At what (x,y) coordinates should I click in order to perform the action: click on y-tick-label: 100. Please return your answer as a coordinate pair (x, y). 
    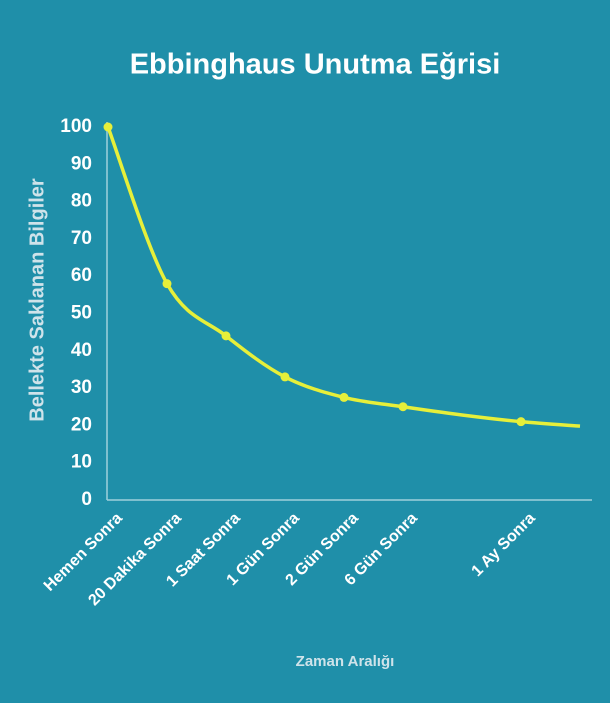
    Looking at the image, I should click on (76, 126).